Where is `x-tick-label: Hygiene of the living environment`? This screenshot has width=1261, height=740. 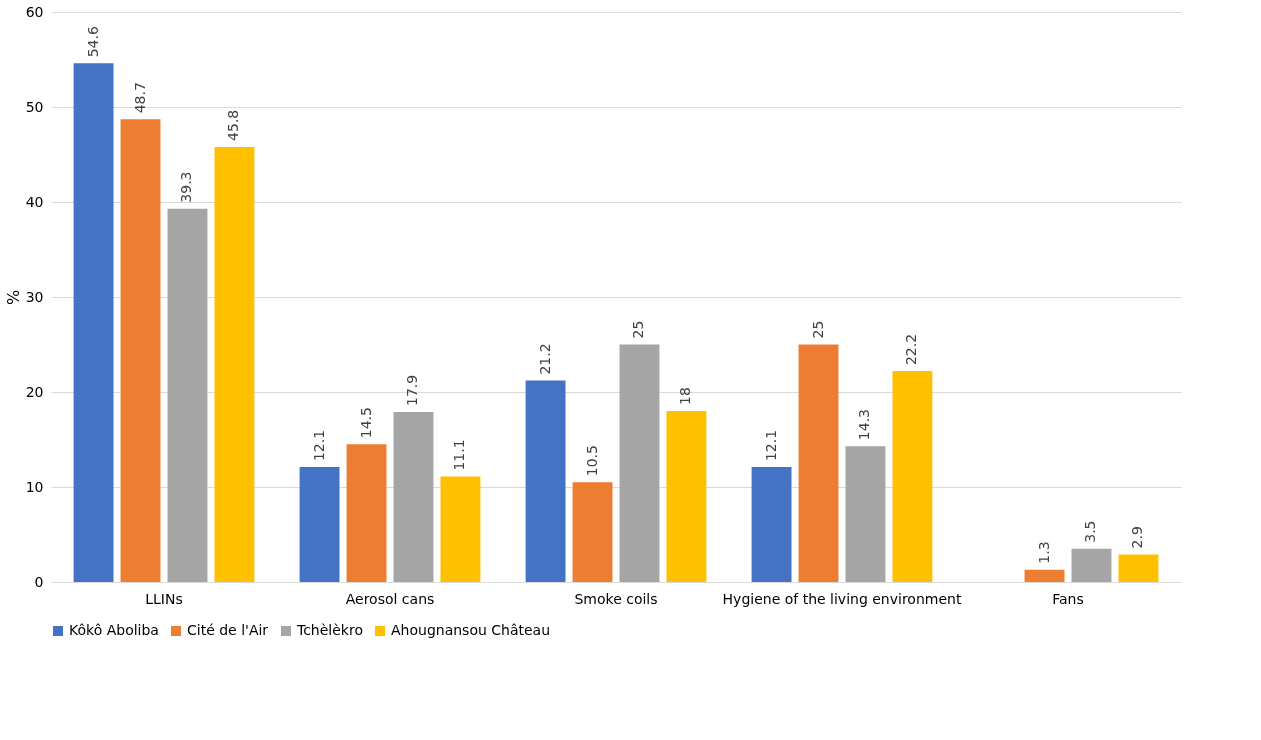 x-tick-label: Hygiene of the living environment is located at coordinates (842, 598).